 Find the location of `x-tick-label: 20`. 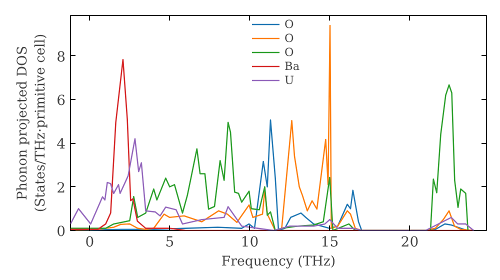

x-tick-label: 20 is located at coordinates (409, 242).